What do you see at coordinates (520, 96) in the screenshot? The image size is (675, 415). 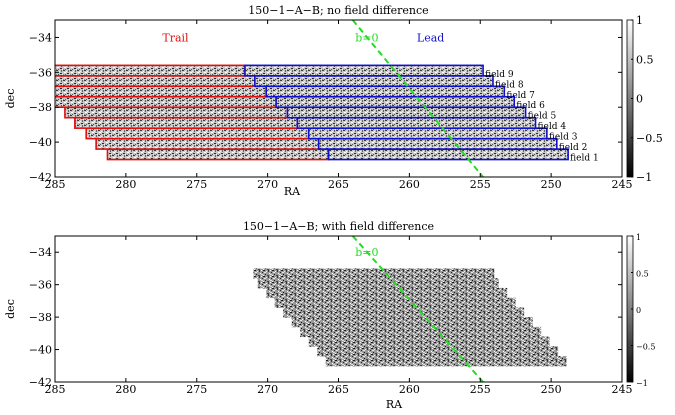 I see `field-label: field 7` at bounding box center [520, 96].